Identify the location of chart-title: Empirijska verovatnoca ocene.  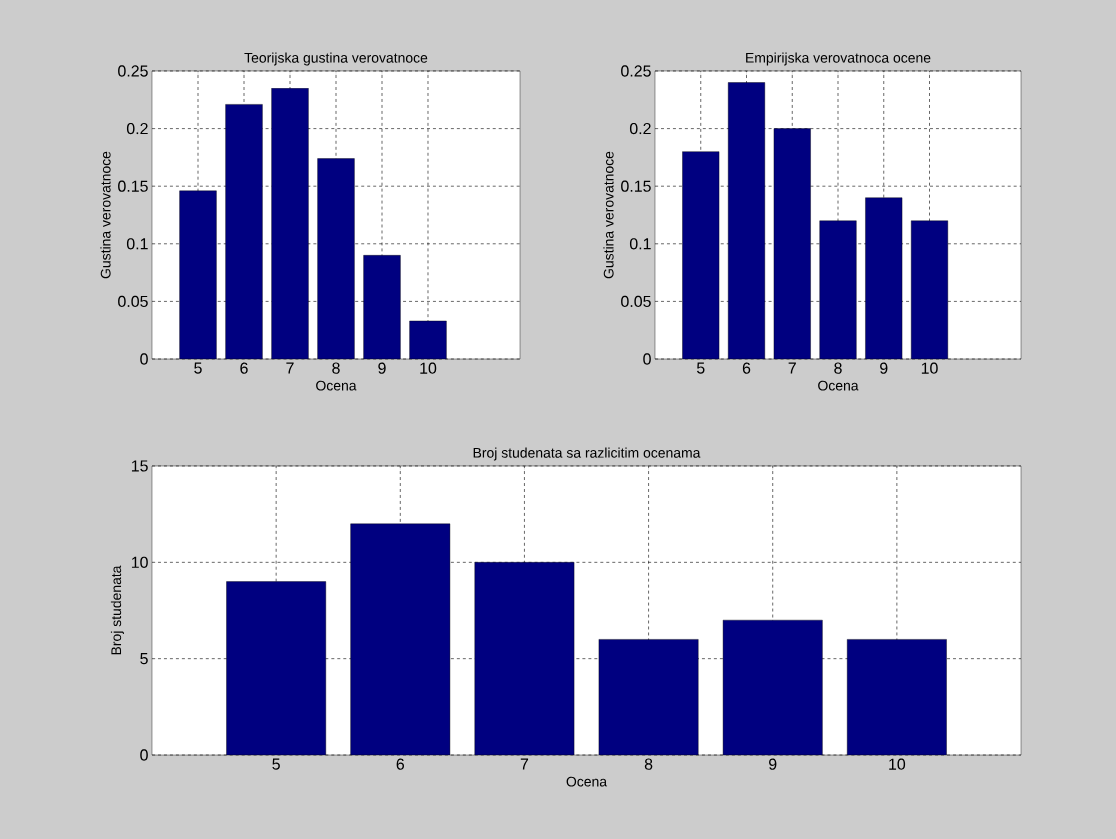
(838, 59).